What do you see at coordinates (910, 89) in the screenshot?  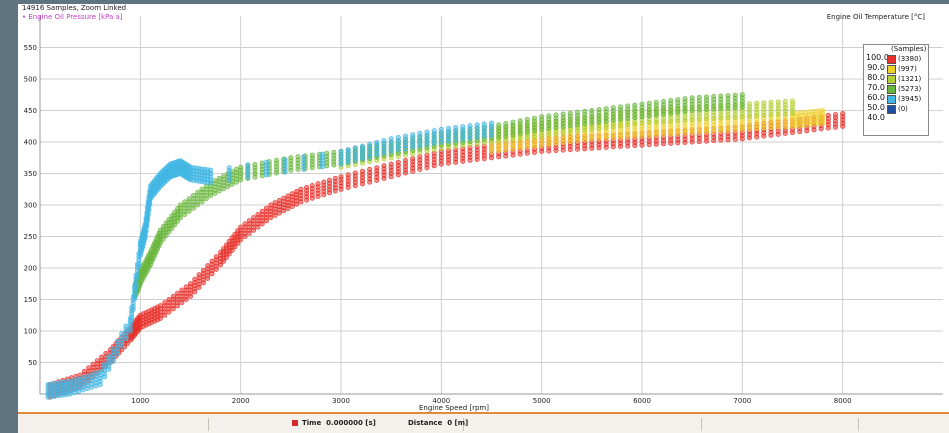 I see `legend-count: (5273)` at bounding box center [910, 89].